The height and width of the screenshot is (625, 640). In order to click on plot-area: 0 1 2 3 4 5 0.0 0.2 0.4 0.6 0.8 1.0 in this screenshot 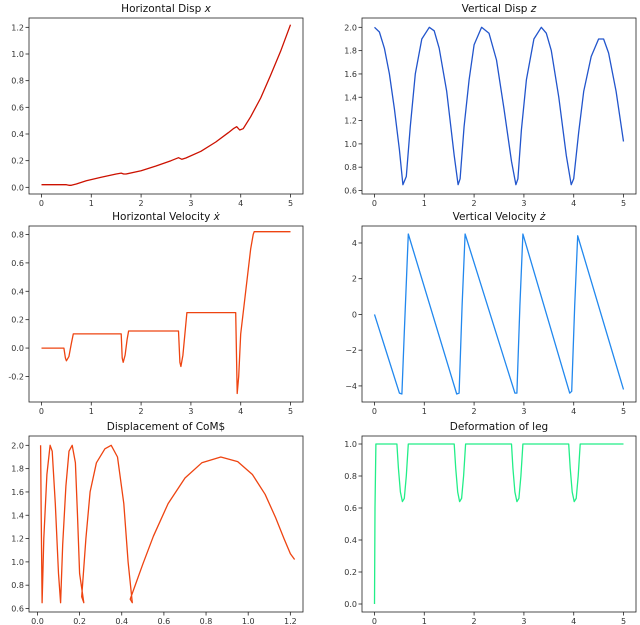, I will do `click(490, 530)`.